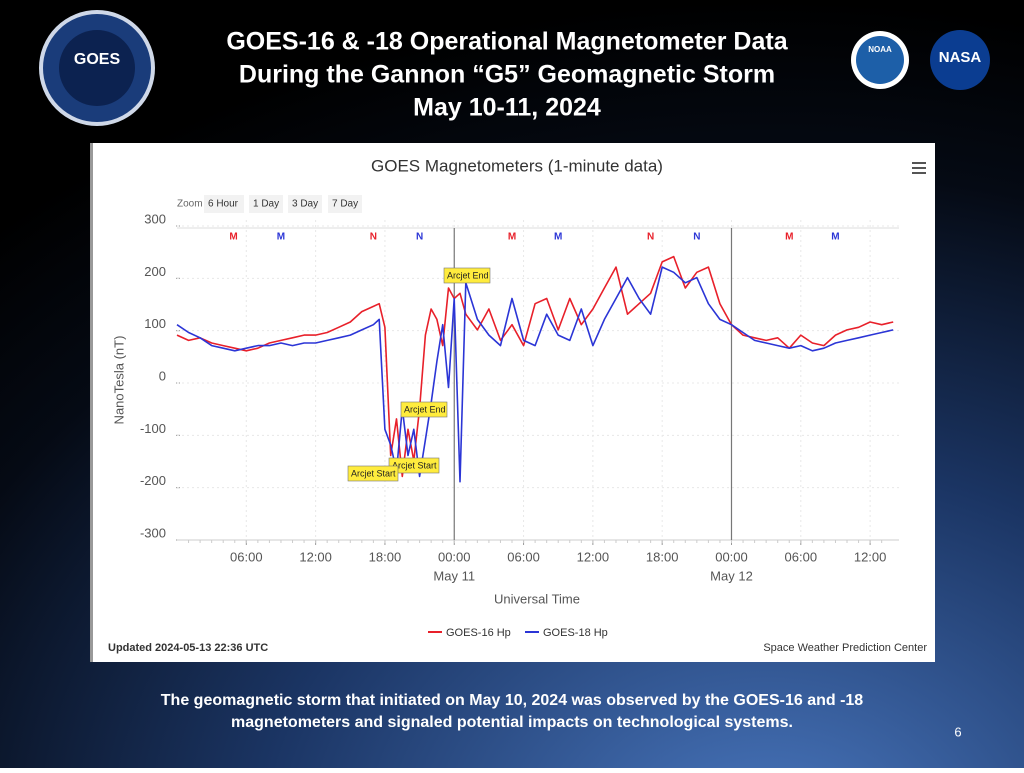 Image resolution: width=1024 pixels, height=773 pixels. I want to click on y-axis-label: NanoTesla (nT), so click(118, 380).